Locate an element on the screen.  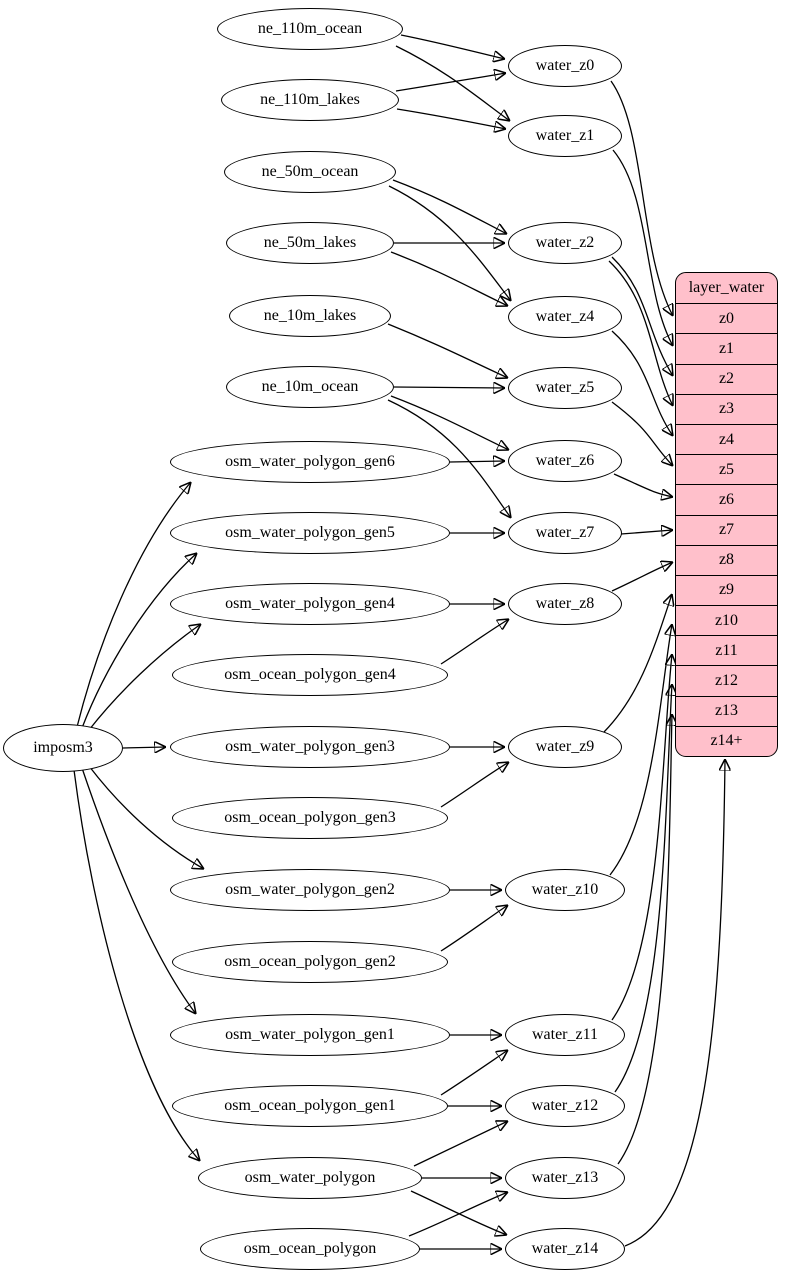
record-row-z13: z13 is located at coordinates (726, 710).